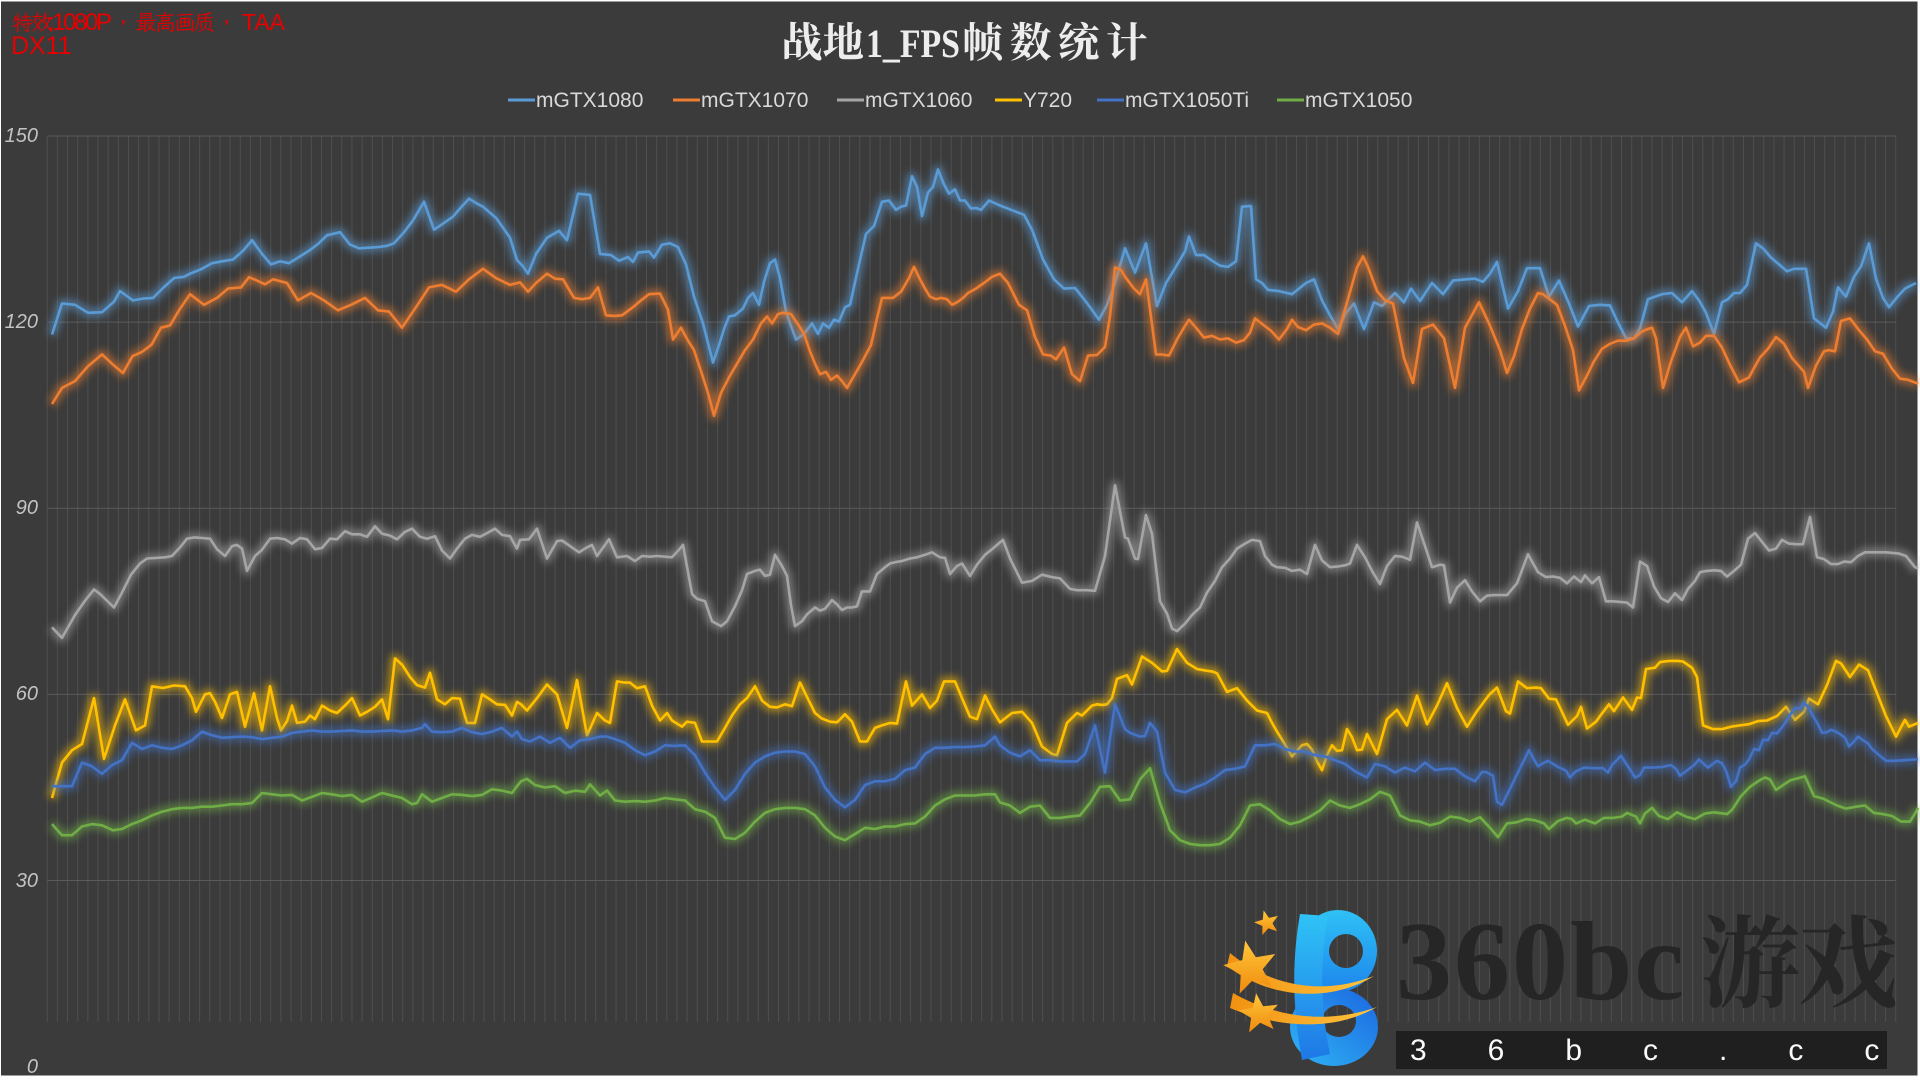 The width and height of the screenshot is (1920, 1081). What do you see at coordinates (589, 100) in the screenshot?
I see `svg-text: mGTX1080` at bounding box center [589, 100].